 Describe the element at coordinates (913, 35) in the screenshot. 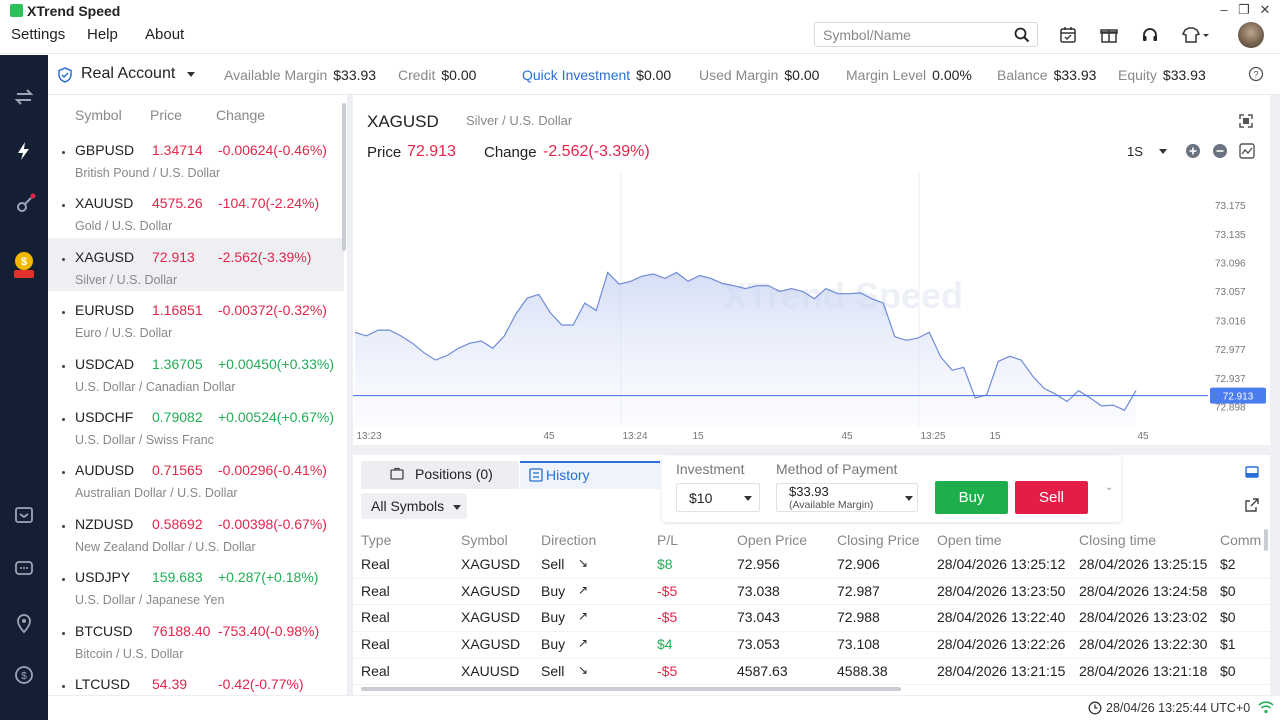

I see `search-input` at that location.